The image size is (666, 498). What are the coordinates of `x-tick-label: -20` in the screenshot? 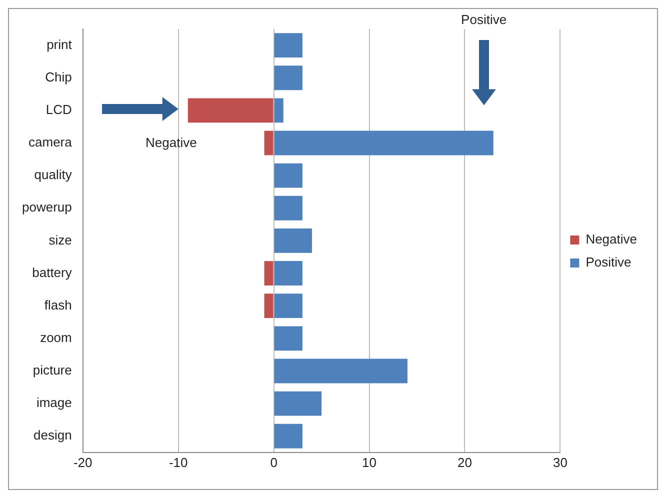 It's located at (82, 462).